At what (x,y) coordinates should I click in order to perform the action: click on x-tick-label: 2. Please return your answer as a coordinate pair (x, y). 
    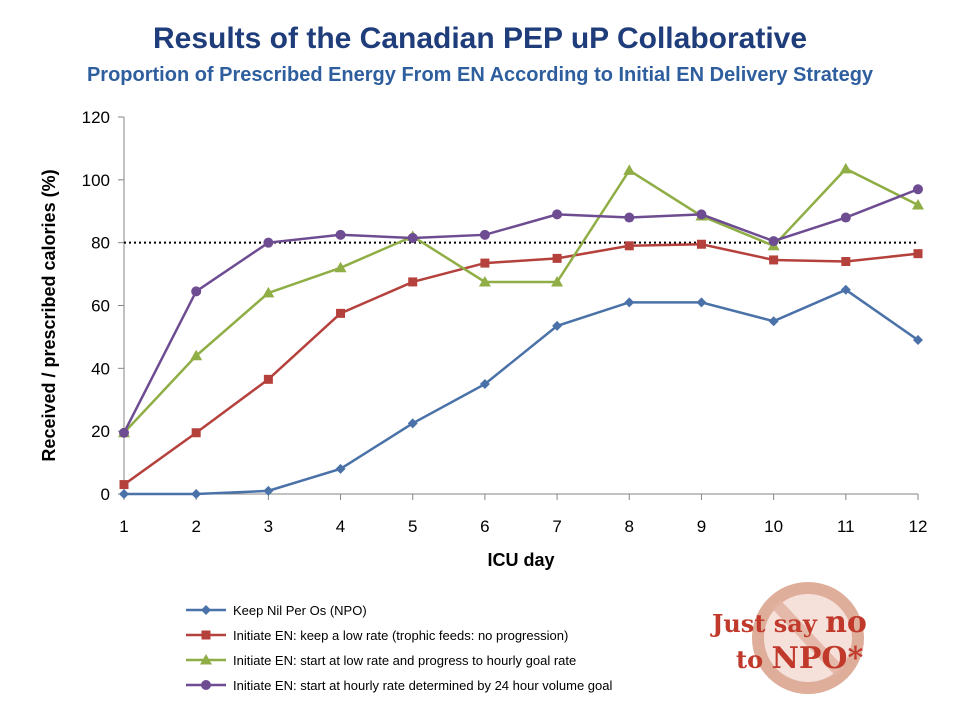
    Looking at the image, I should click on (195, 526).